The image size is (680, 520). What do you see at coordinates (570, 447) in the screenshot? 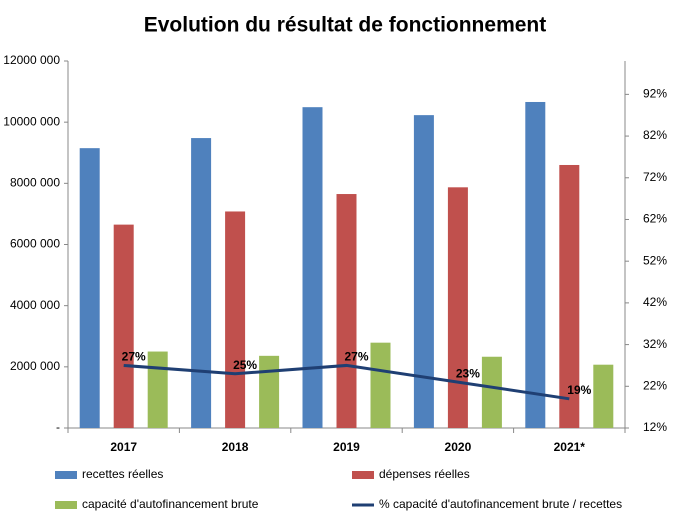
I see `x-tick-label: 2021*` at bounding box center [570, 447].